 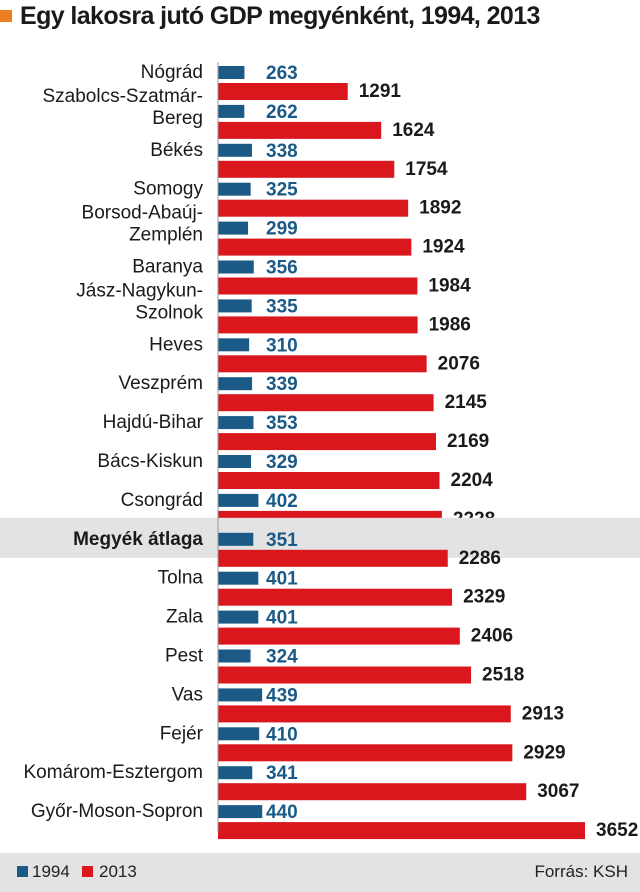 I want to click on value-label-1994: 351, so click(x=282, y=540).